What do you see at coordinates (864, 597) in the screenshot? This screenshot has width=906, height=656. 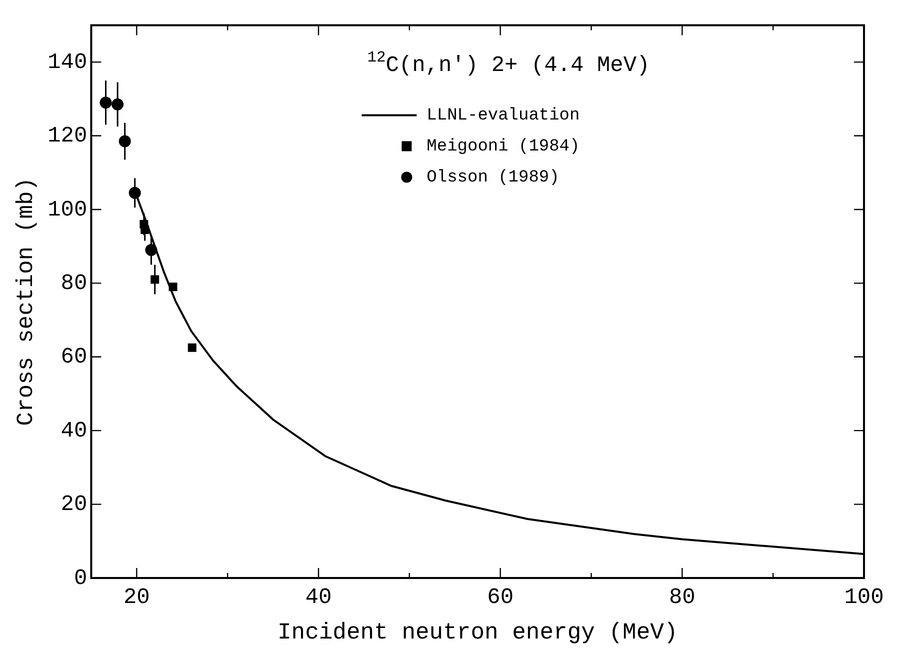 I see `x-tick-label: 100` at bounding box center [864, 597].